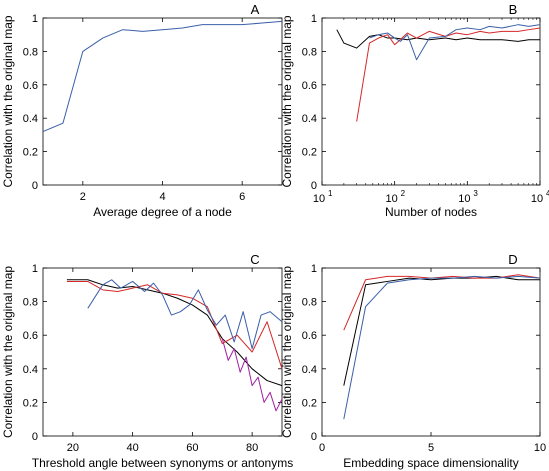 This screenshot has width=549, height=471. What do you see at coordinates (287, 352) in the screenshot?
I see `y-axis-label-d: Correlation with the original map` at bounding box center [287, 352].